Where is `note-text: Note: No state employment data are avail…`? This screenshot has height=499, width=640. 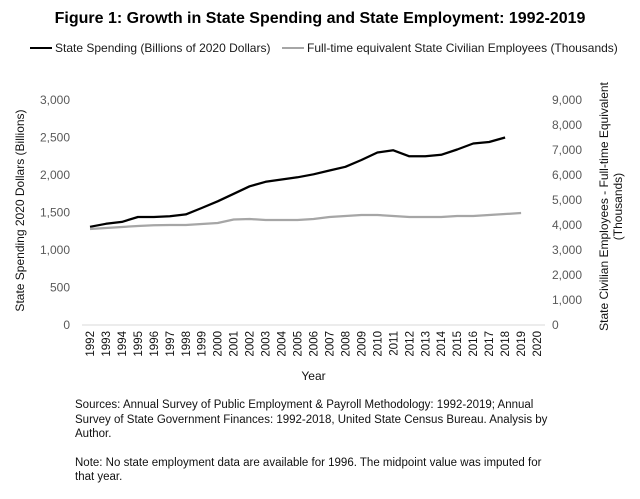
note-text: Note: No state employment data are avail… is located at coordinates (308, 470).